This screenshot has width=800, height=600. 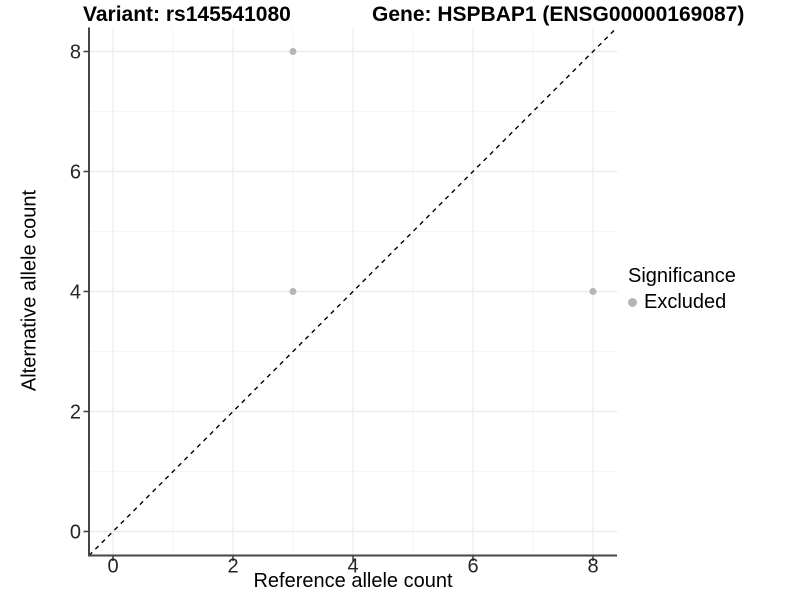 I want to click on gene-title: Gene: HSPBAP1 (ENSG00000169087), so click(x=558, y=14).